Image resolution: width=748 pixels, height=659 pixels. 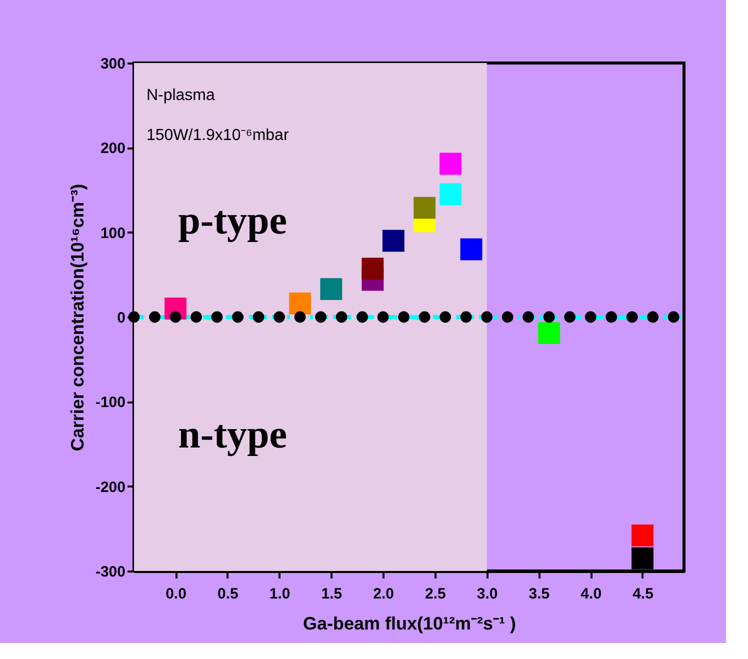 I want to click on y-axis-title: Carrier concentration(10¹⁶cm⁻³), so click(x=77, y=318).